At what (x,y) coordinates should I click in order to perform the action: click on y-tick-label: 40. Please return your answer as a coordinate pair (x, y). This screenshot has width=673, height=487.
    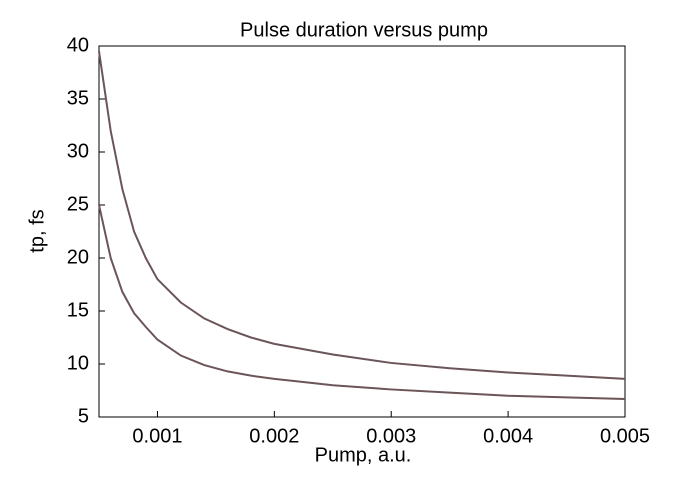
    Looking at the image, I should click on (78, 45).